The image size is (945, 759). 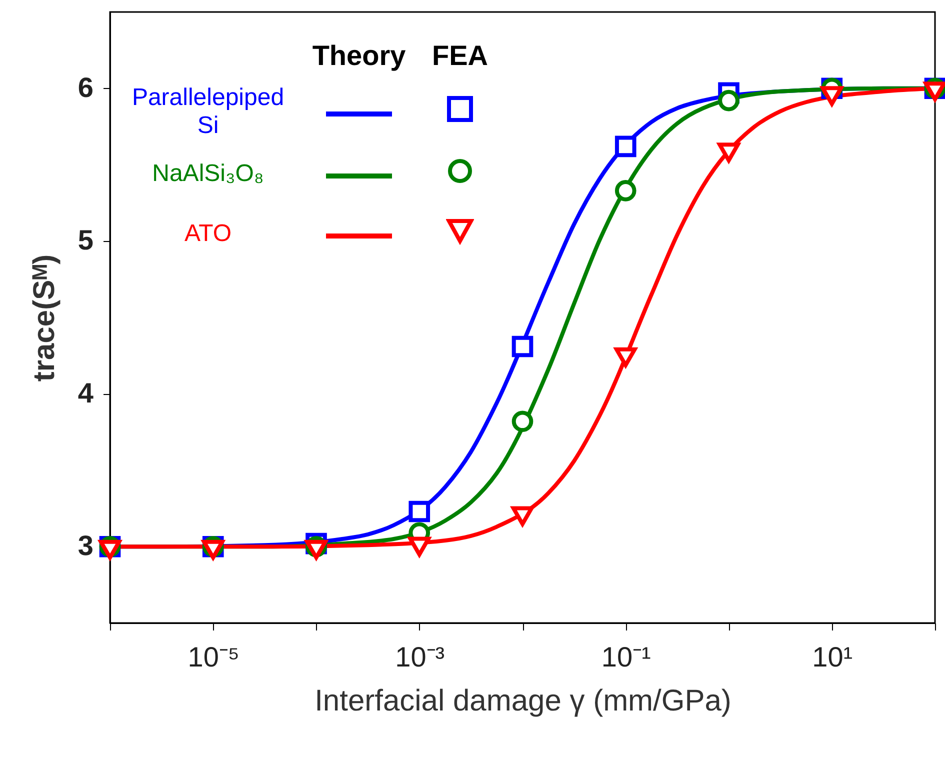 What do you see at coordinates (44, 318) in the screenshot?
I see `y-axis-title: trace(Sᴹ)` at bounding box center [44, 318].